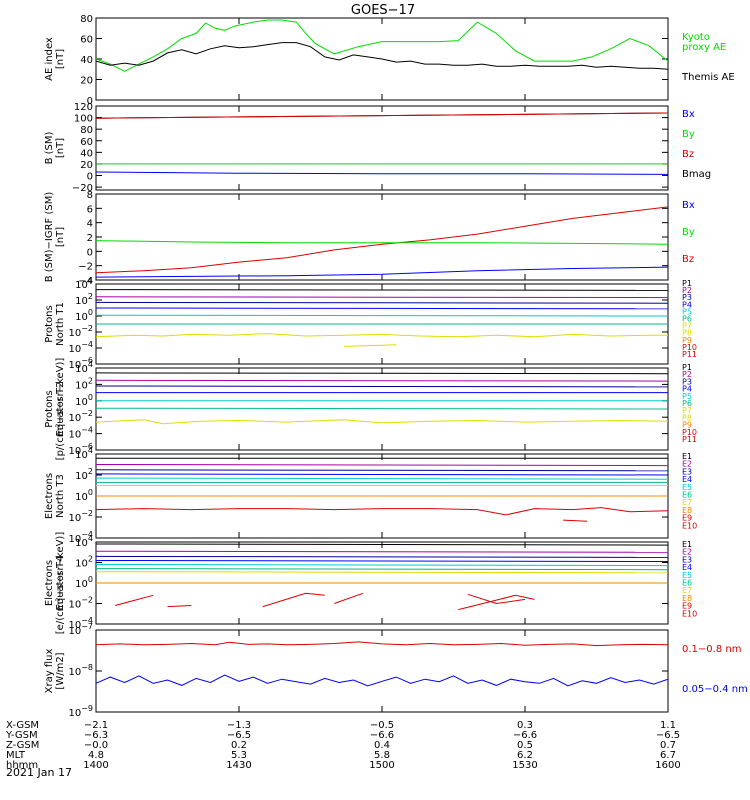  I want to click on plot-title: GOES−17, so click(383, 10).